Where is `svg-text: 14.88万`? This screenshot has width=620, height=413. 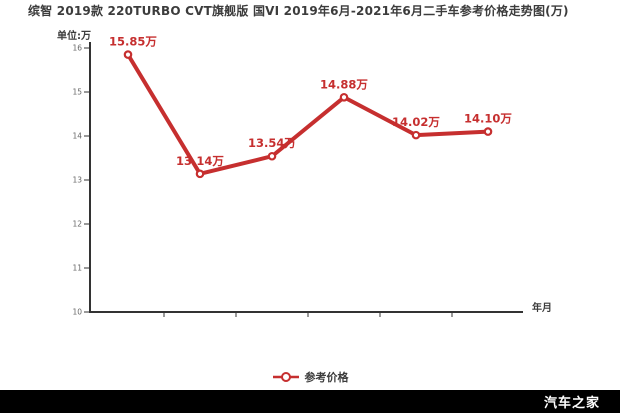
svg-text: 14.88万 is located at coordinates (344, 84).